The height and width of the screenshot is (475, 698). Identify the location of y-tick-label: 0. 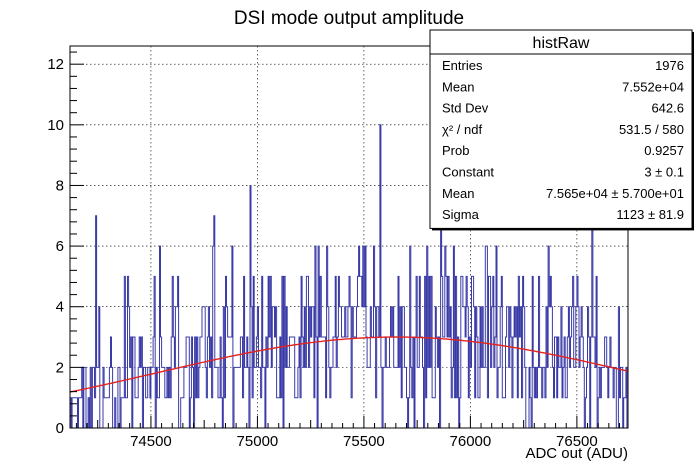
(60, 428).